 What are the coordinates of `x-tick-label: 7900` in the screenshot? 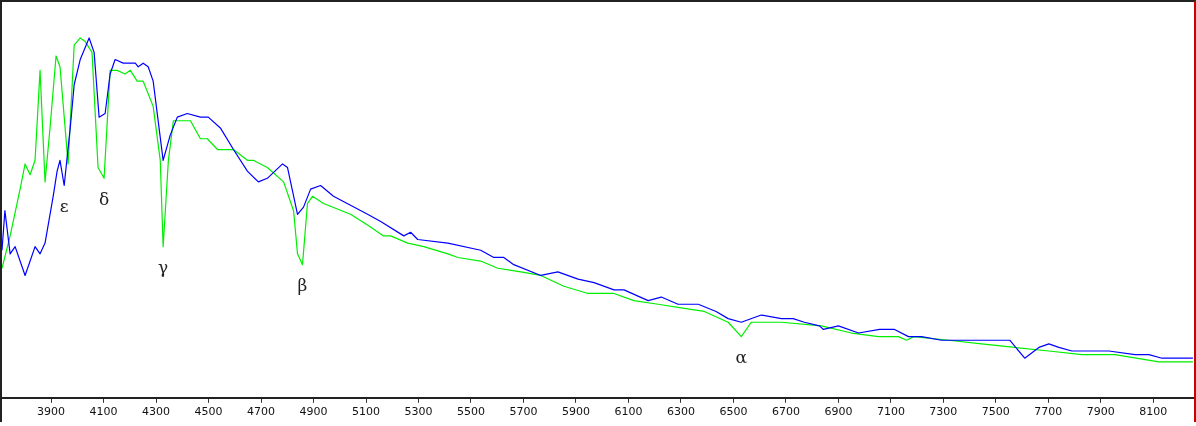 It's located at (1100, 412).